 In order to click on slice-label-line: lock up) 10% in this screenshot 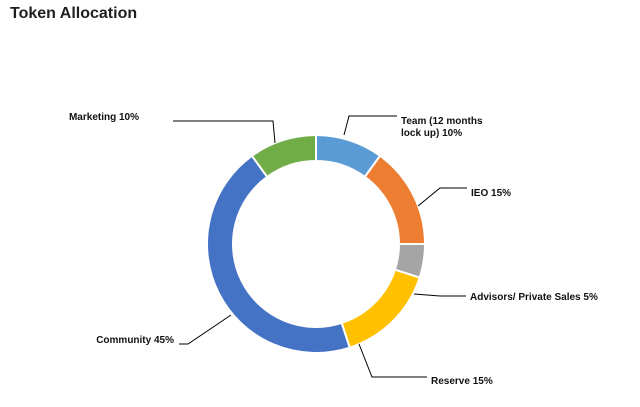, I will do `click(431, 133)`.